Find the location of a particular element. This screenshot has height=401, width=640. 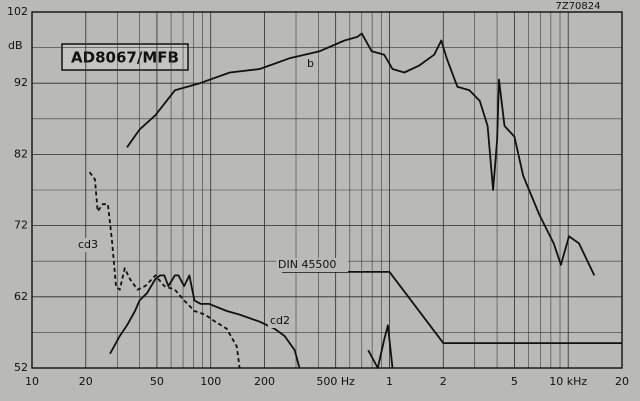

series-label: cd2 is located at coordinates (280, 320).